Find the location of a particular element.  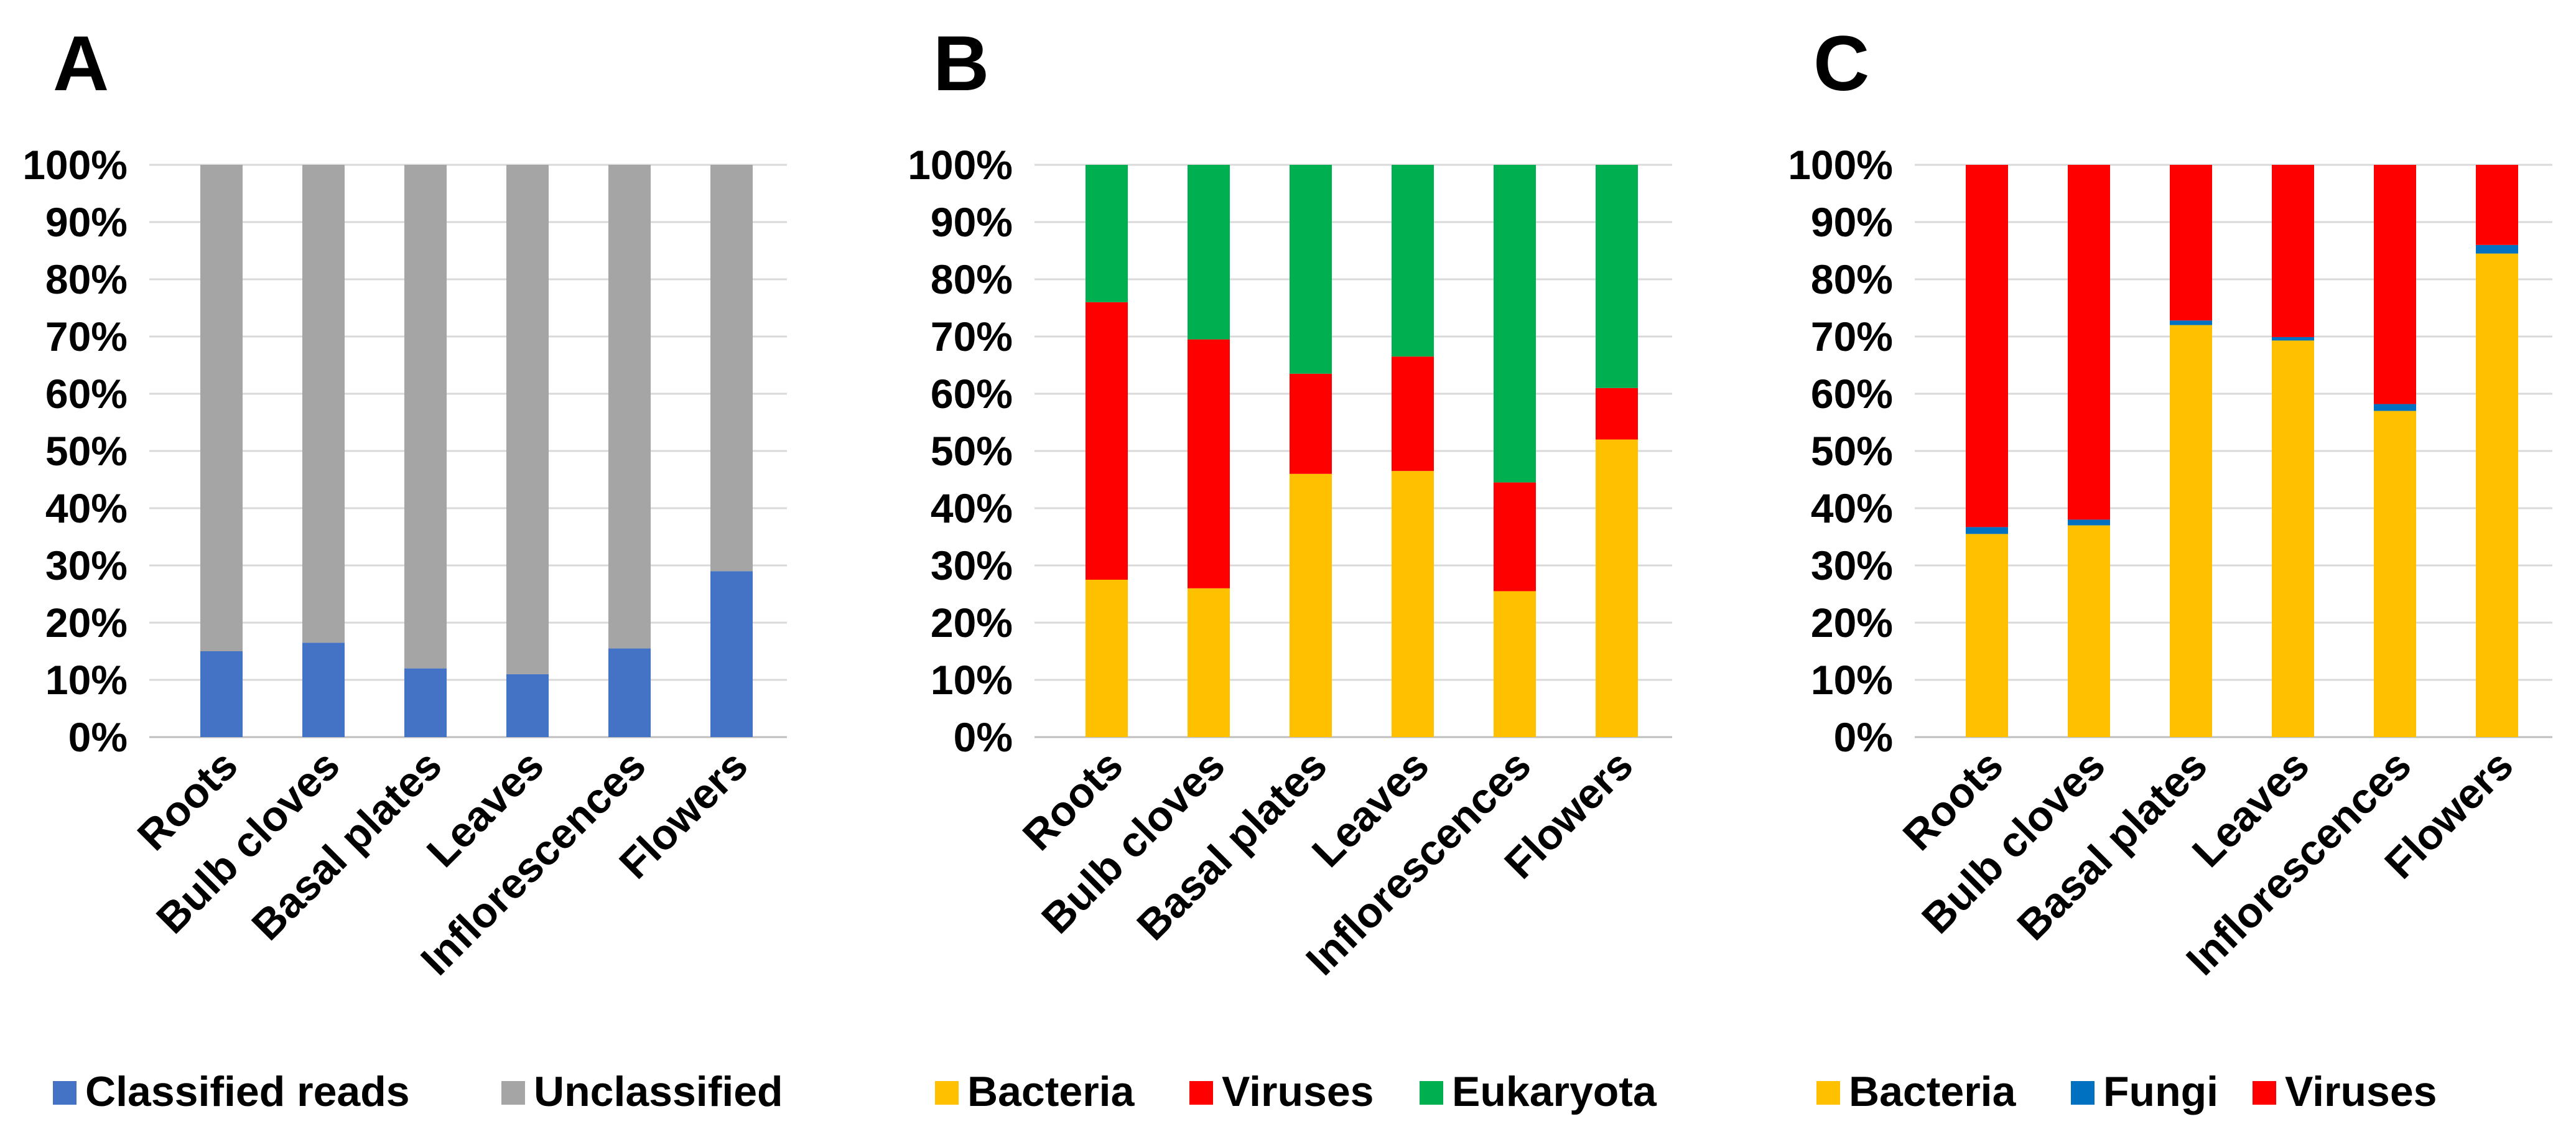

bar-viruses-basal-plates is located at coordinates (1311, 424).